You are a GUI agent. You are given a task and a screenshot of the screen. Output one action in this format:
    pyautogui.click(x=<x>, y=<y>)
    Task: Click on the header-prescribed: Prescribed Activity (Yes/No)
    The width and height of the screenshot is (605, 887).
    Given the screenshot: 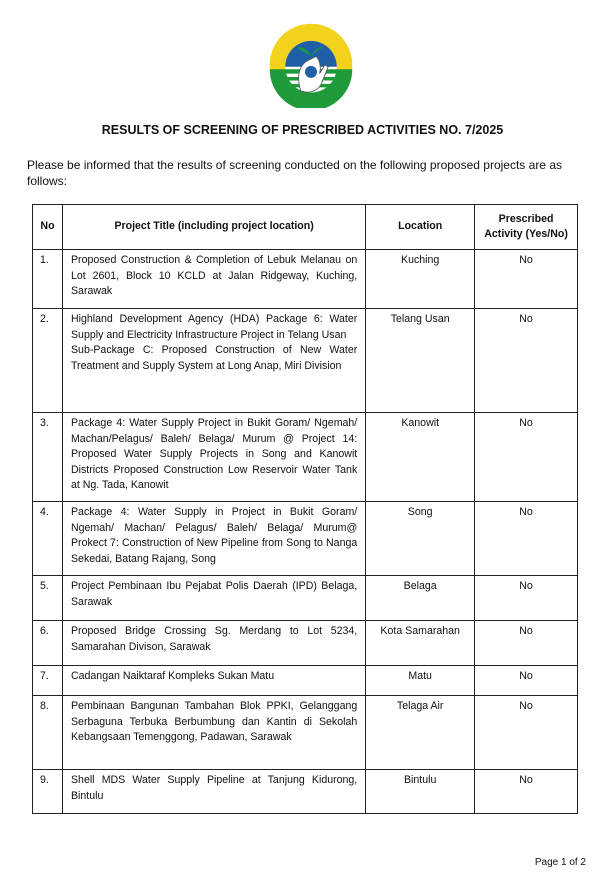 What is the action you would take?
    pyautogui.click(x=526, y=227)
    